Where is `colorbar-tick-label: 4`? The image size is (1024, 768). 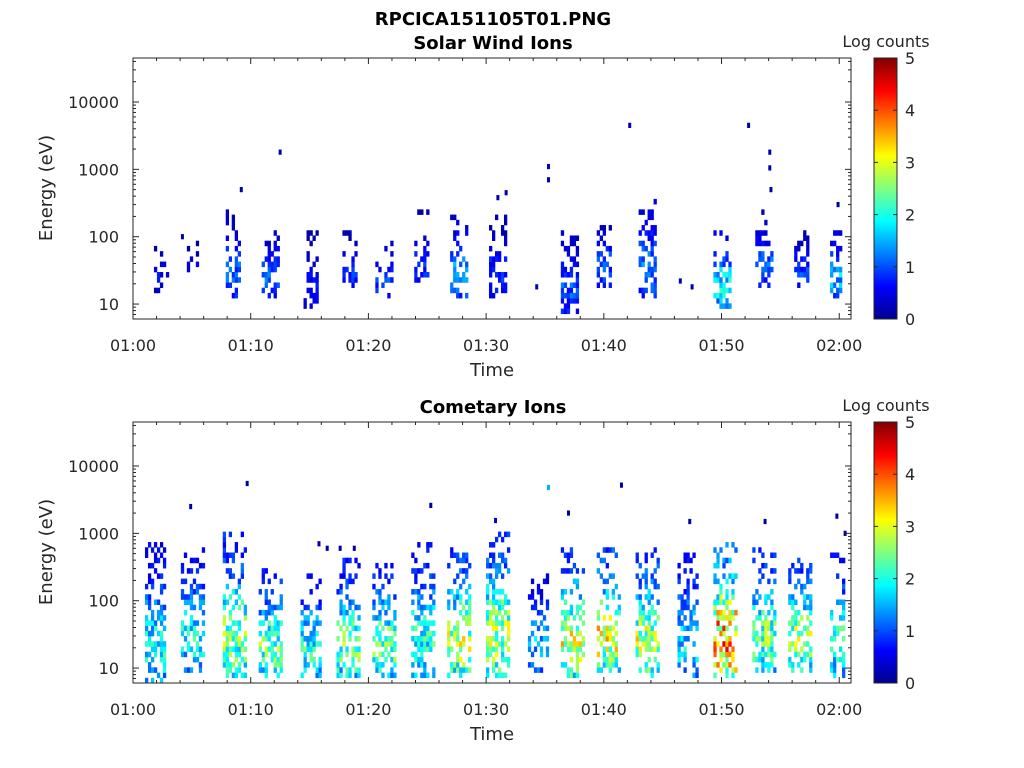 colorbar-tick-label: 4 is located at coordinates (910, 110).